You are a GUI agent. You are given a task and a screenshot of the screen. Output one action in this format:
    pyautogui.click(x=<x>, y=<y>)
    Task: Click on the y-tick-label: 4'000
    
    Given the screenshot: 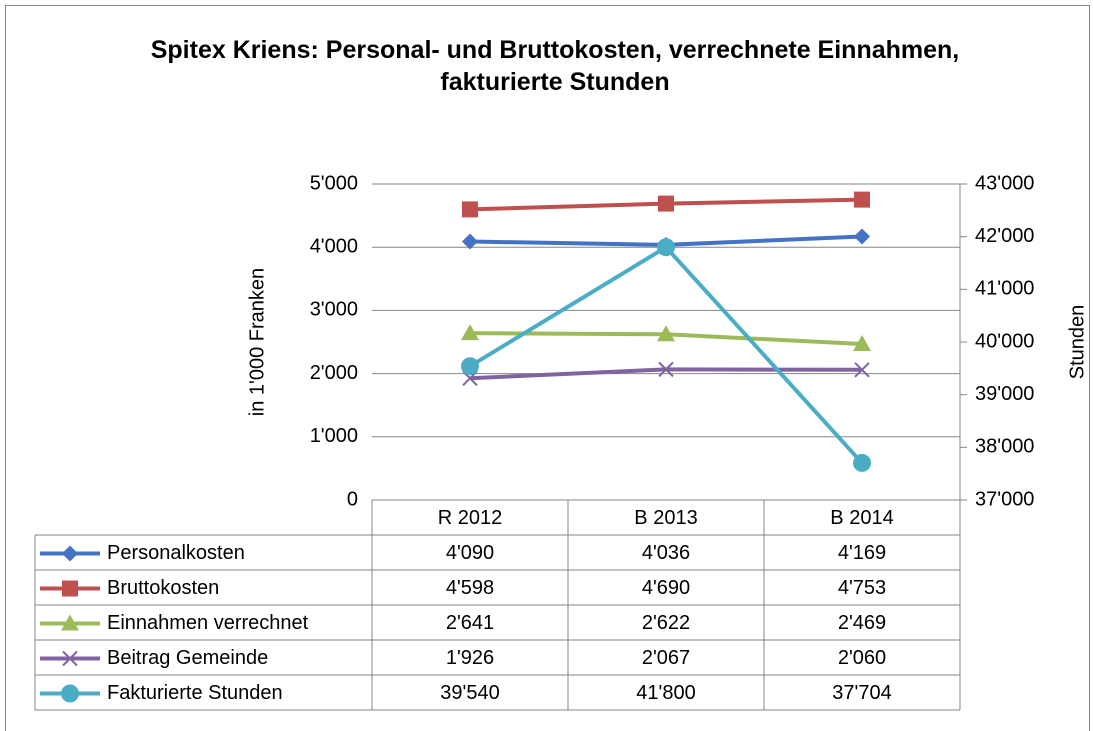 What is the action you would take?
    pyautogui.click(x=334, y=246)
    